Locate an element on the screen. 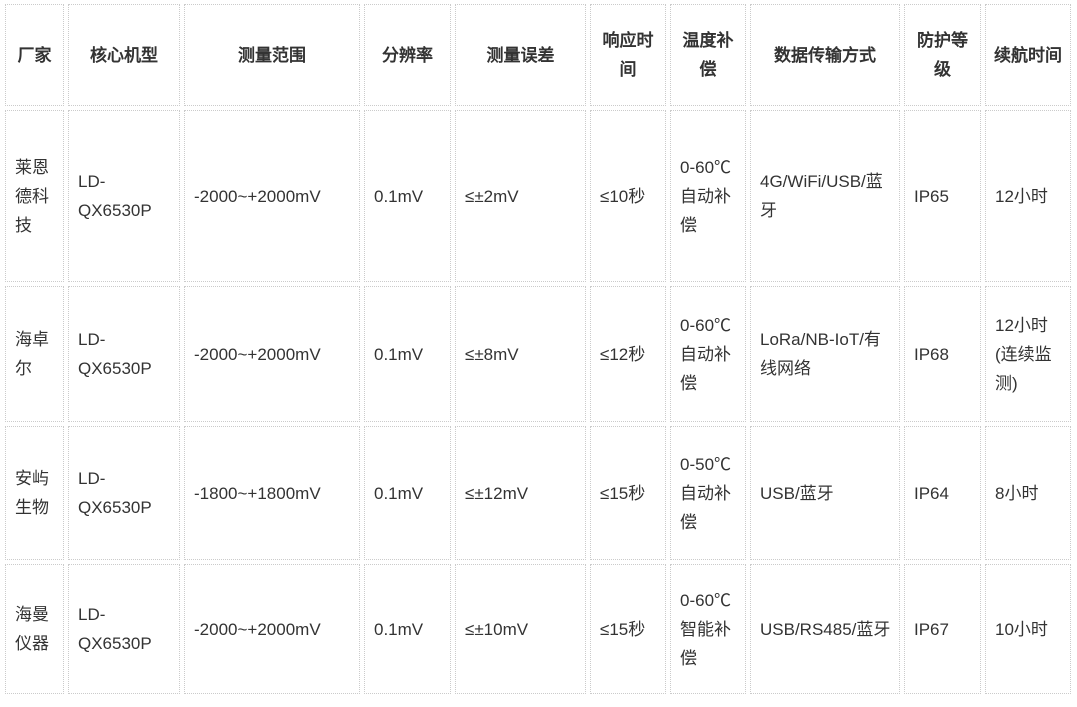  col-header-model: 核心机型 is located at coordinates (124, 55).